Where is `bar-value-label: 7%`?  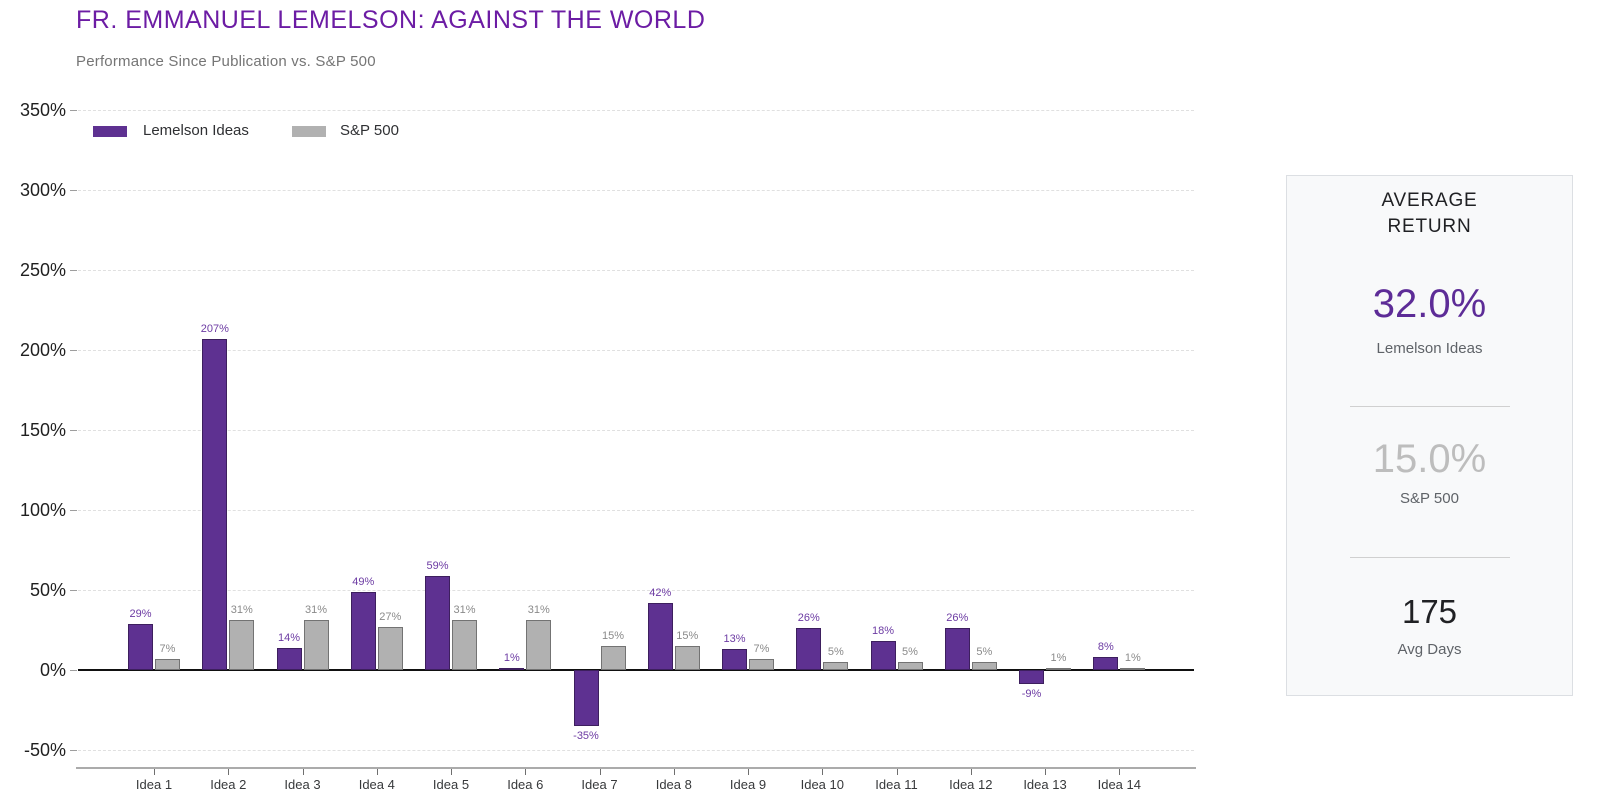 bar-value-label: 7% is located at coordinates (761, 648).